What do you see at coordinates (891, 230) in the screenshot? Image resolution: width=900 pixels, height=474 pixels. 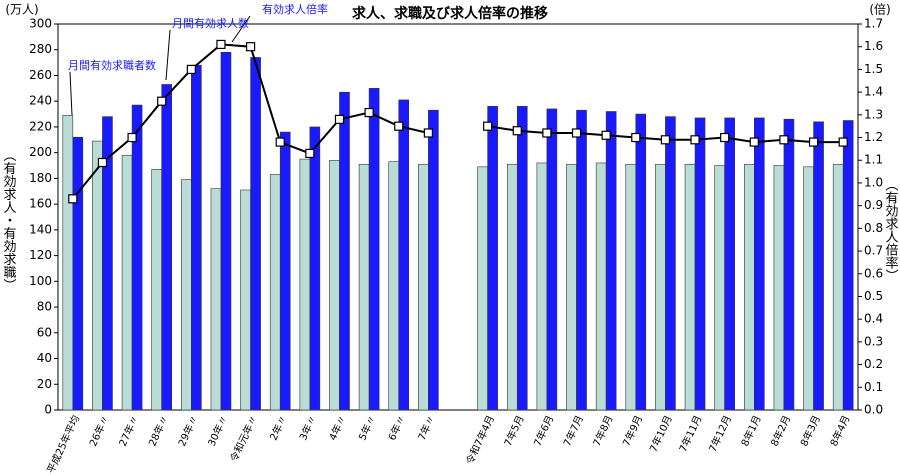 I see `y2-axis-title: （有効求人倍率）` at bounding box center [891, 230].